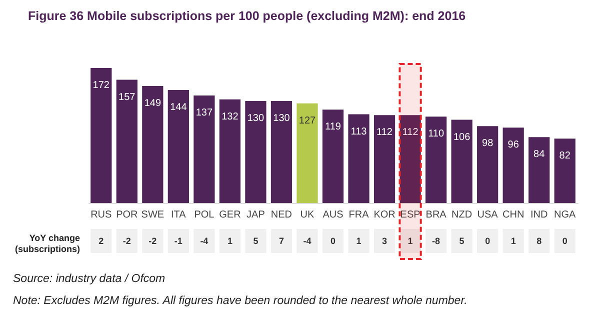  I want to click on data-label: 84, so click(540, 154).